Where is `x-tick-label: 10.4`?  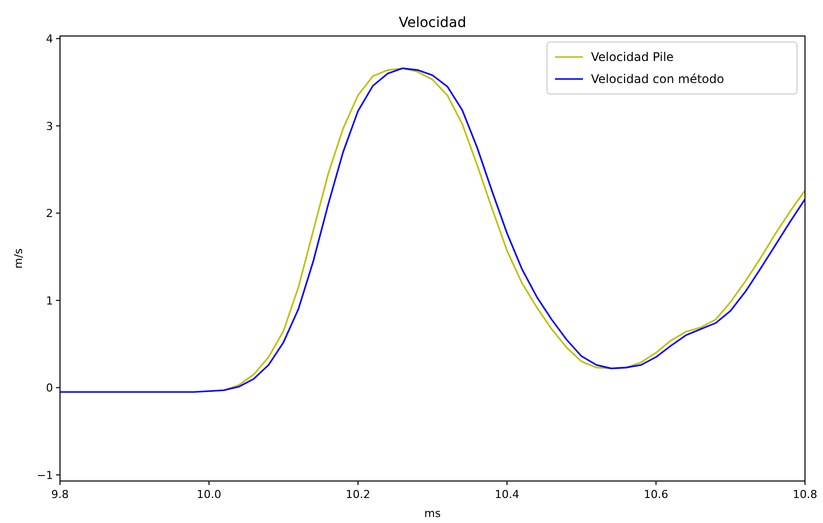
x-tick-label: 10.4 is located at coordinates (507, 494).